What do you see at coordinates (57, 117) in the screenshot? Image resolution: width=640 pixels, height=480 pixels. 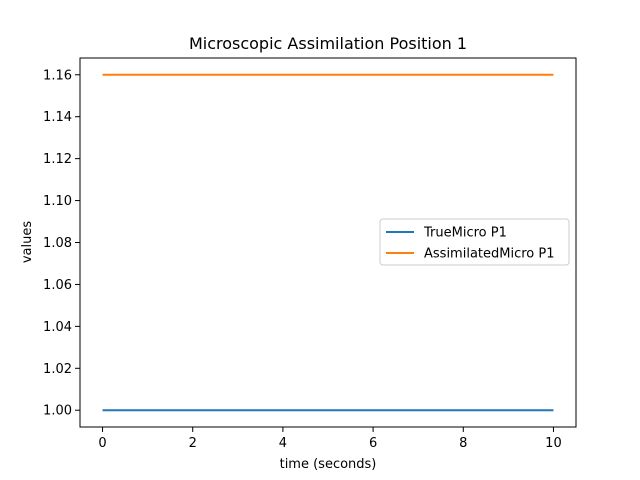 I see `y-tick-label: 1.14` at bounding box center [57, 117].